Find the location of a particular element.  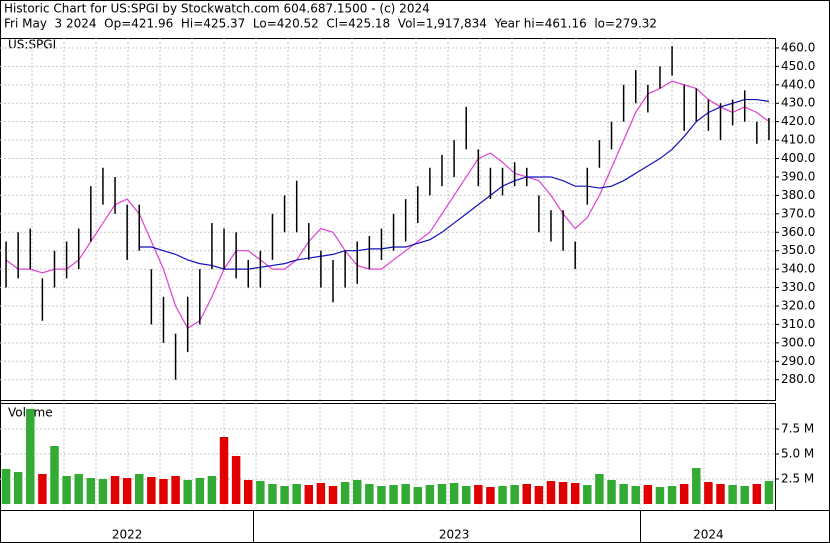

y-tick-label: 2.5 M is located at coordinates (797, 479).